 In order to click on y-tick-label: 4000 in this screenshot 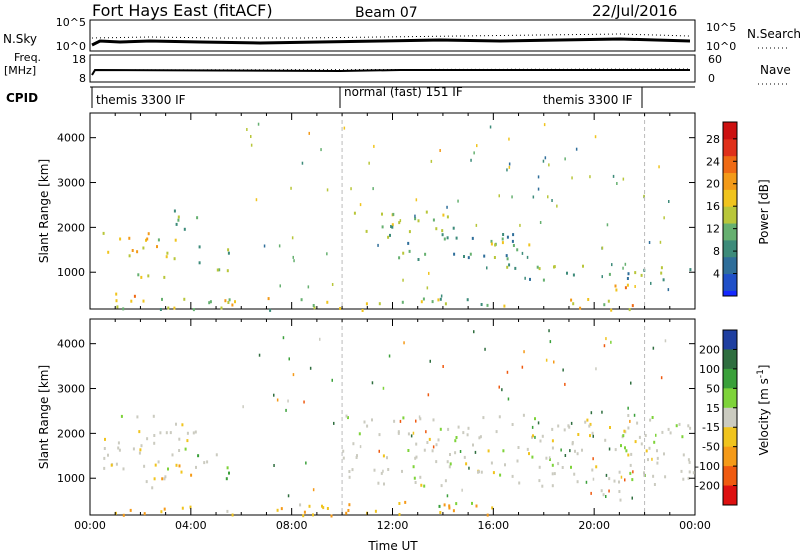, I will do `click(71, 138)`.